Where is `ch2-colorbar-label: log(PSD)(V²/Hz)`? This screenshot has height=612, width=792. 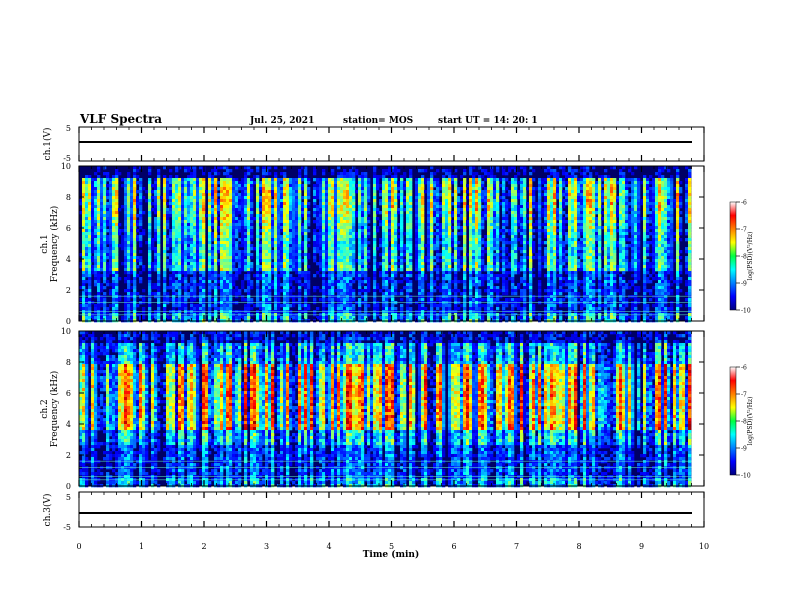 ch2-colorbar-label: log(PSD)(V²/Hz) is located at coordinates (750, 421).